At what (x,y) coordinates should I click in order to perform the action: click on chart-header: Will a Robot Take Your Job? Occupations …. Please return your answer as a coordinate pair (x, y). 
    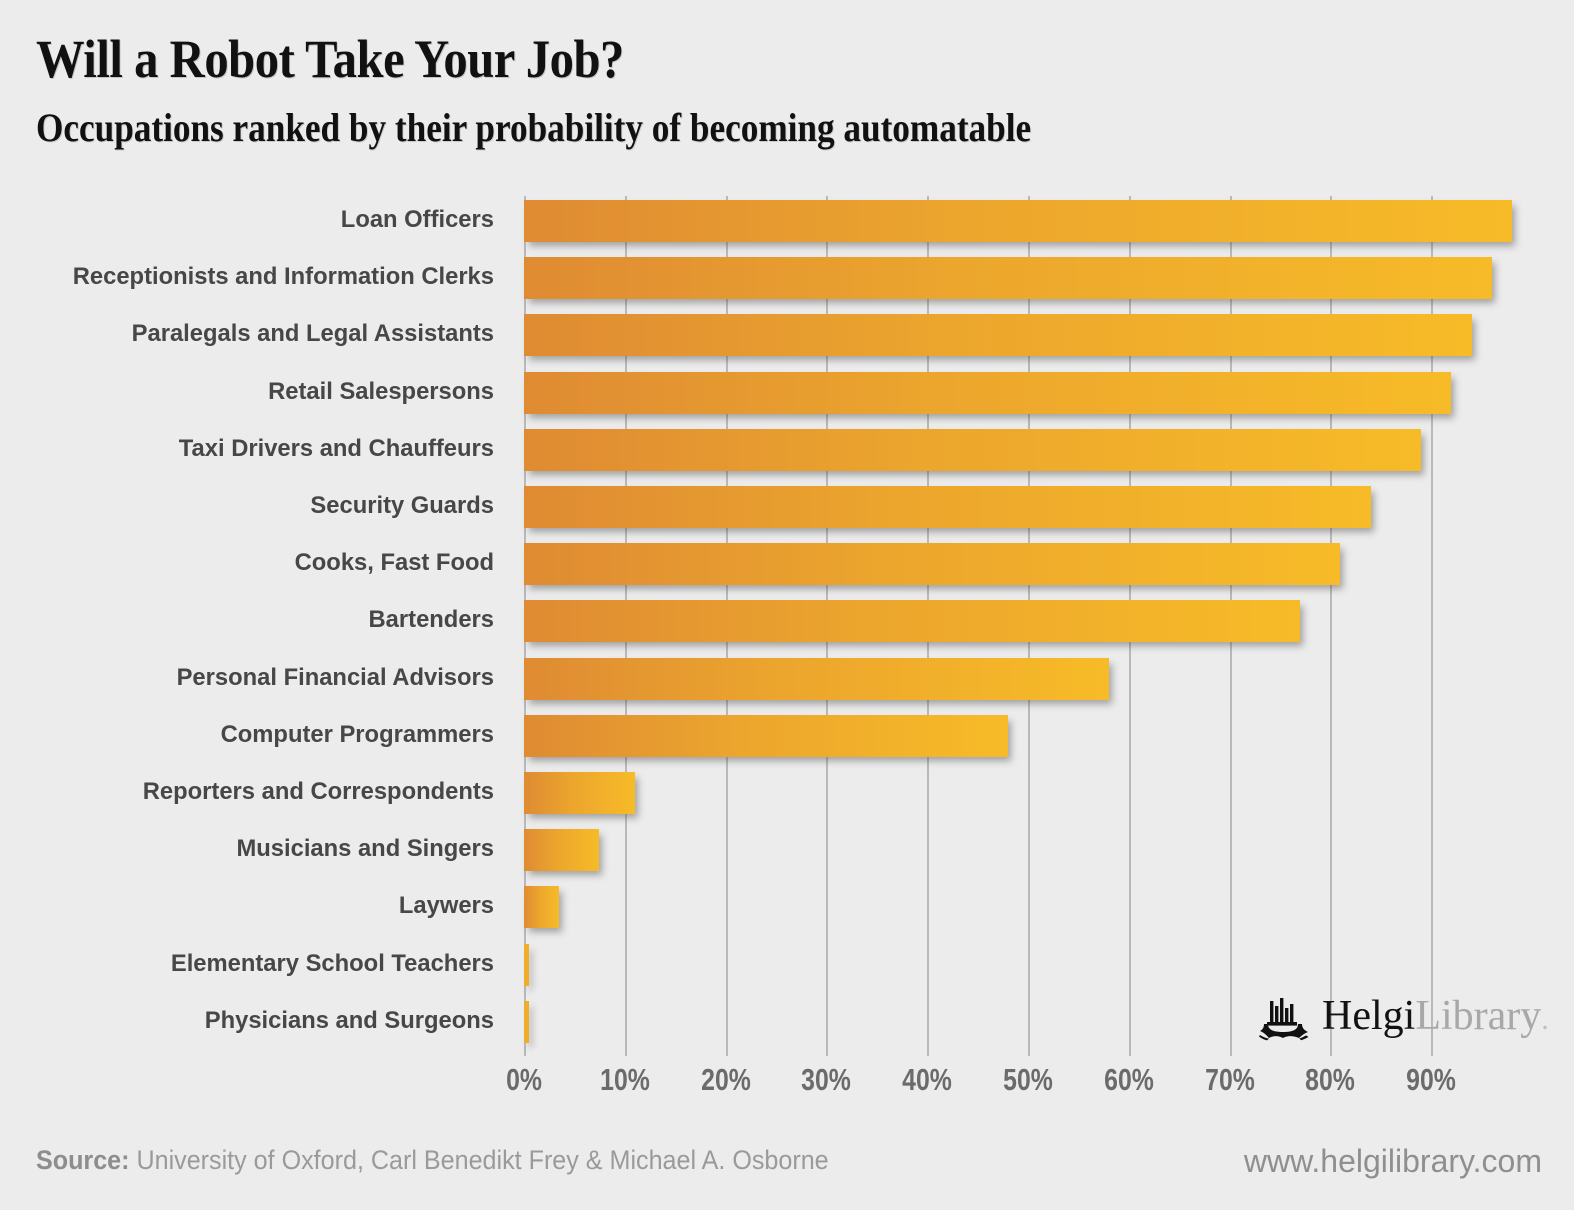
    Looking at the image, I should click on (786, 90).